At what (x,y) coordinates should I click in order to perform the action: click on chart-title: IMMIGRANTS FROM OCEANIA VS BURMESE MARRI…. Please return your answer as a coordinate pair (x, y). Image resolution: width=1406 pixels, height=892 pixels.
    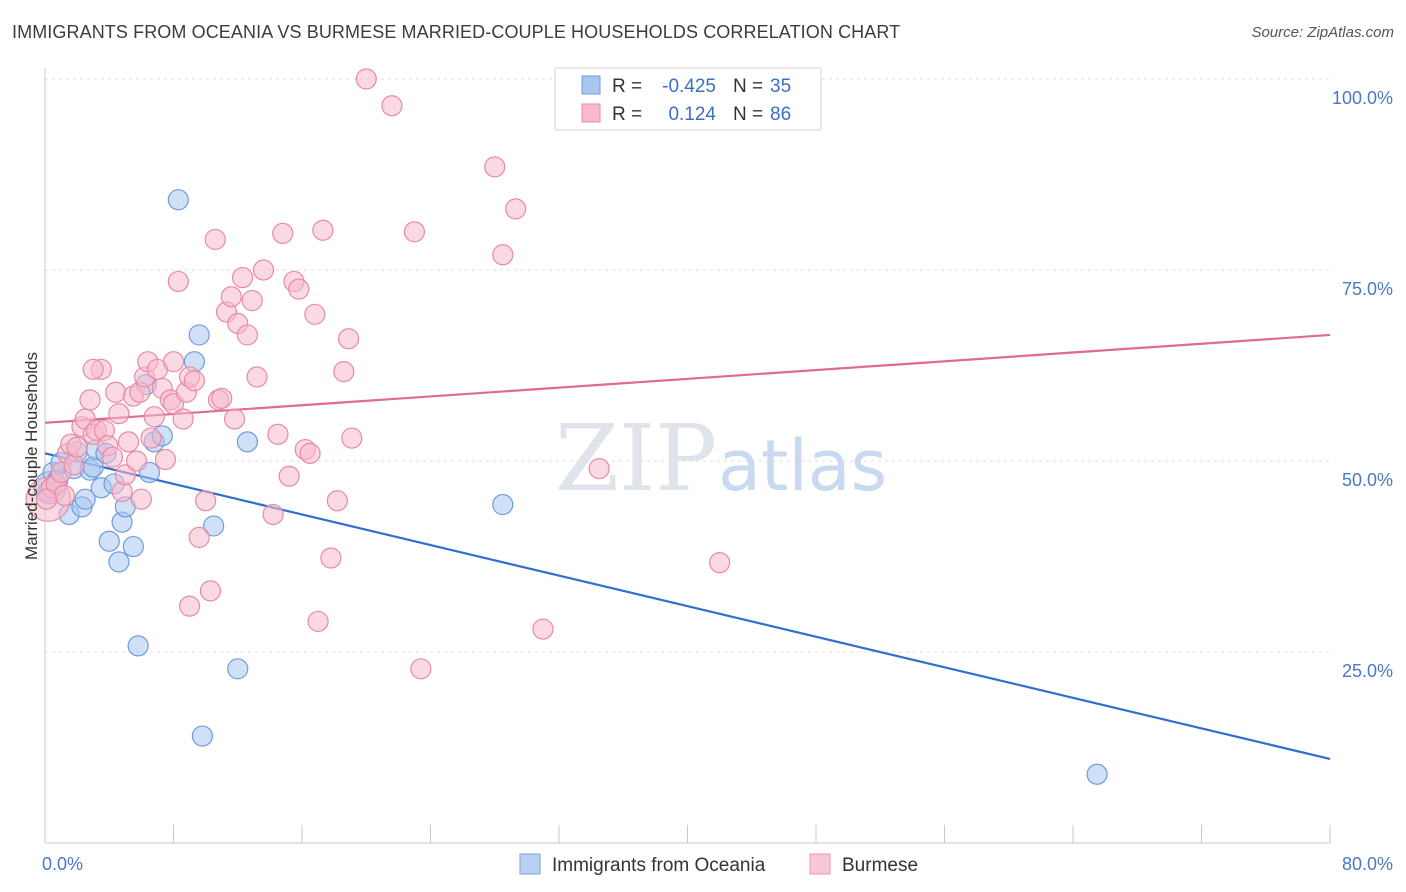
    Looking at the image, I should click on (456, 32).